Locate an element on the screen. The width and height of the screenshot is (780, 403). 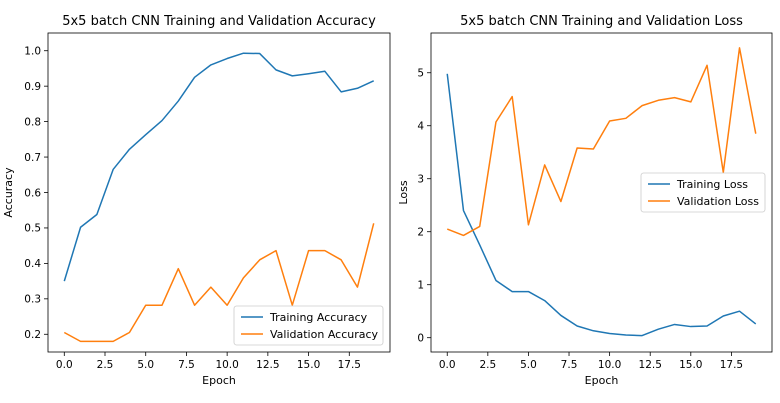
y-tick-label: 0 is located at coordinates (420, 338).